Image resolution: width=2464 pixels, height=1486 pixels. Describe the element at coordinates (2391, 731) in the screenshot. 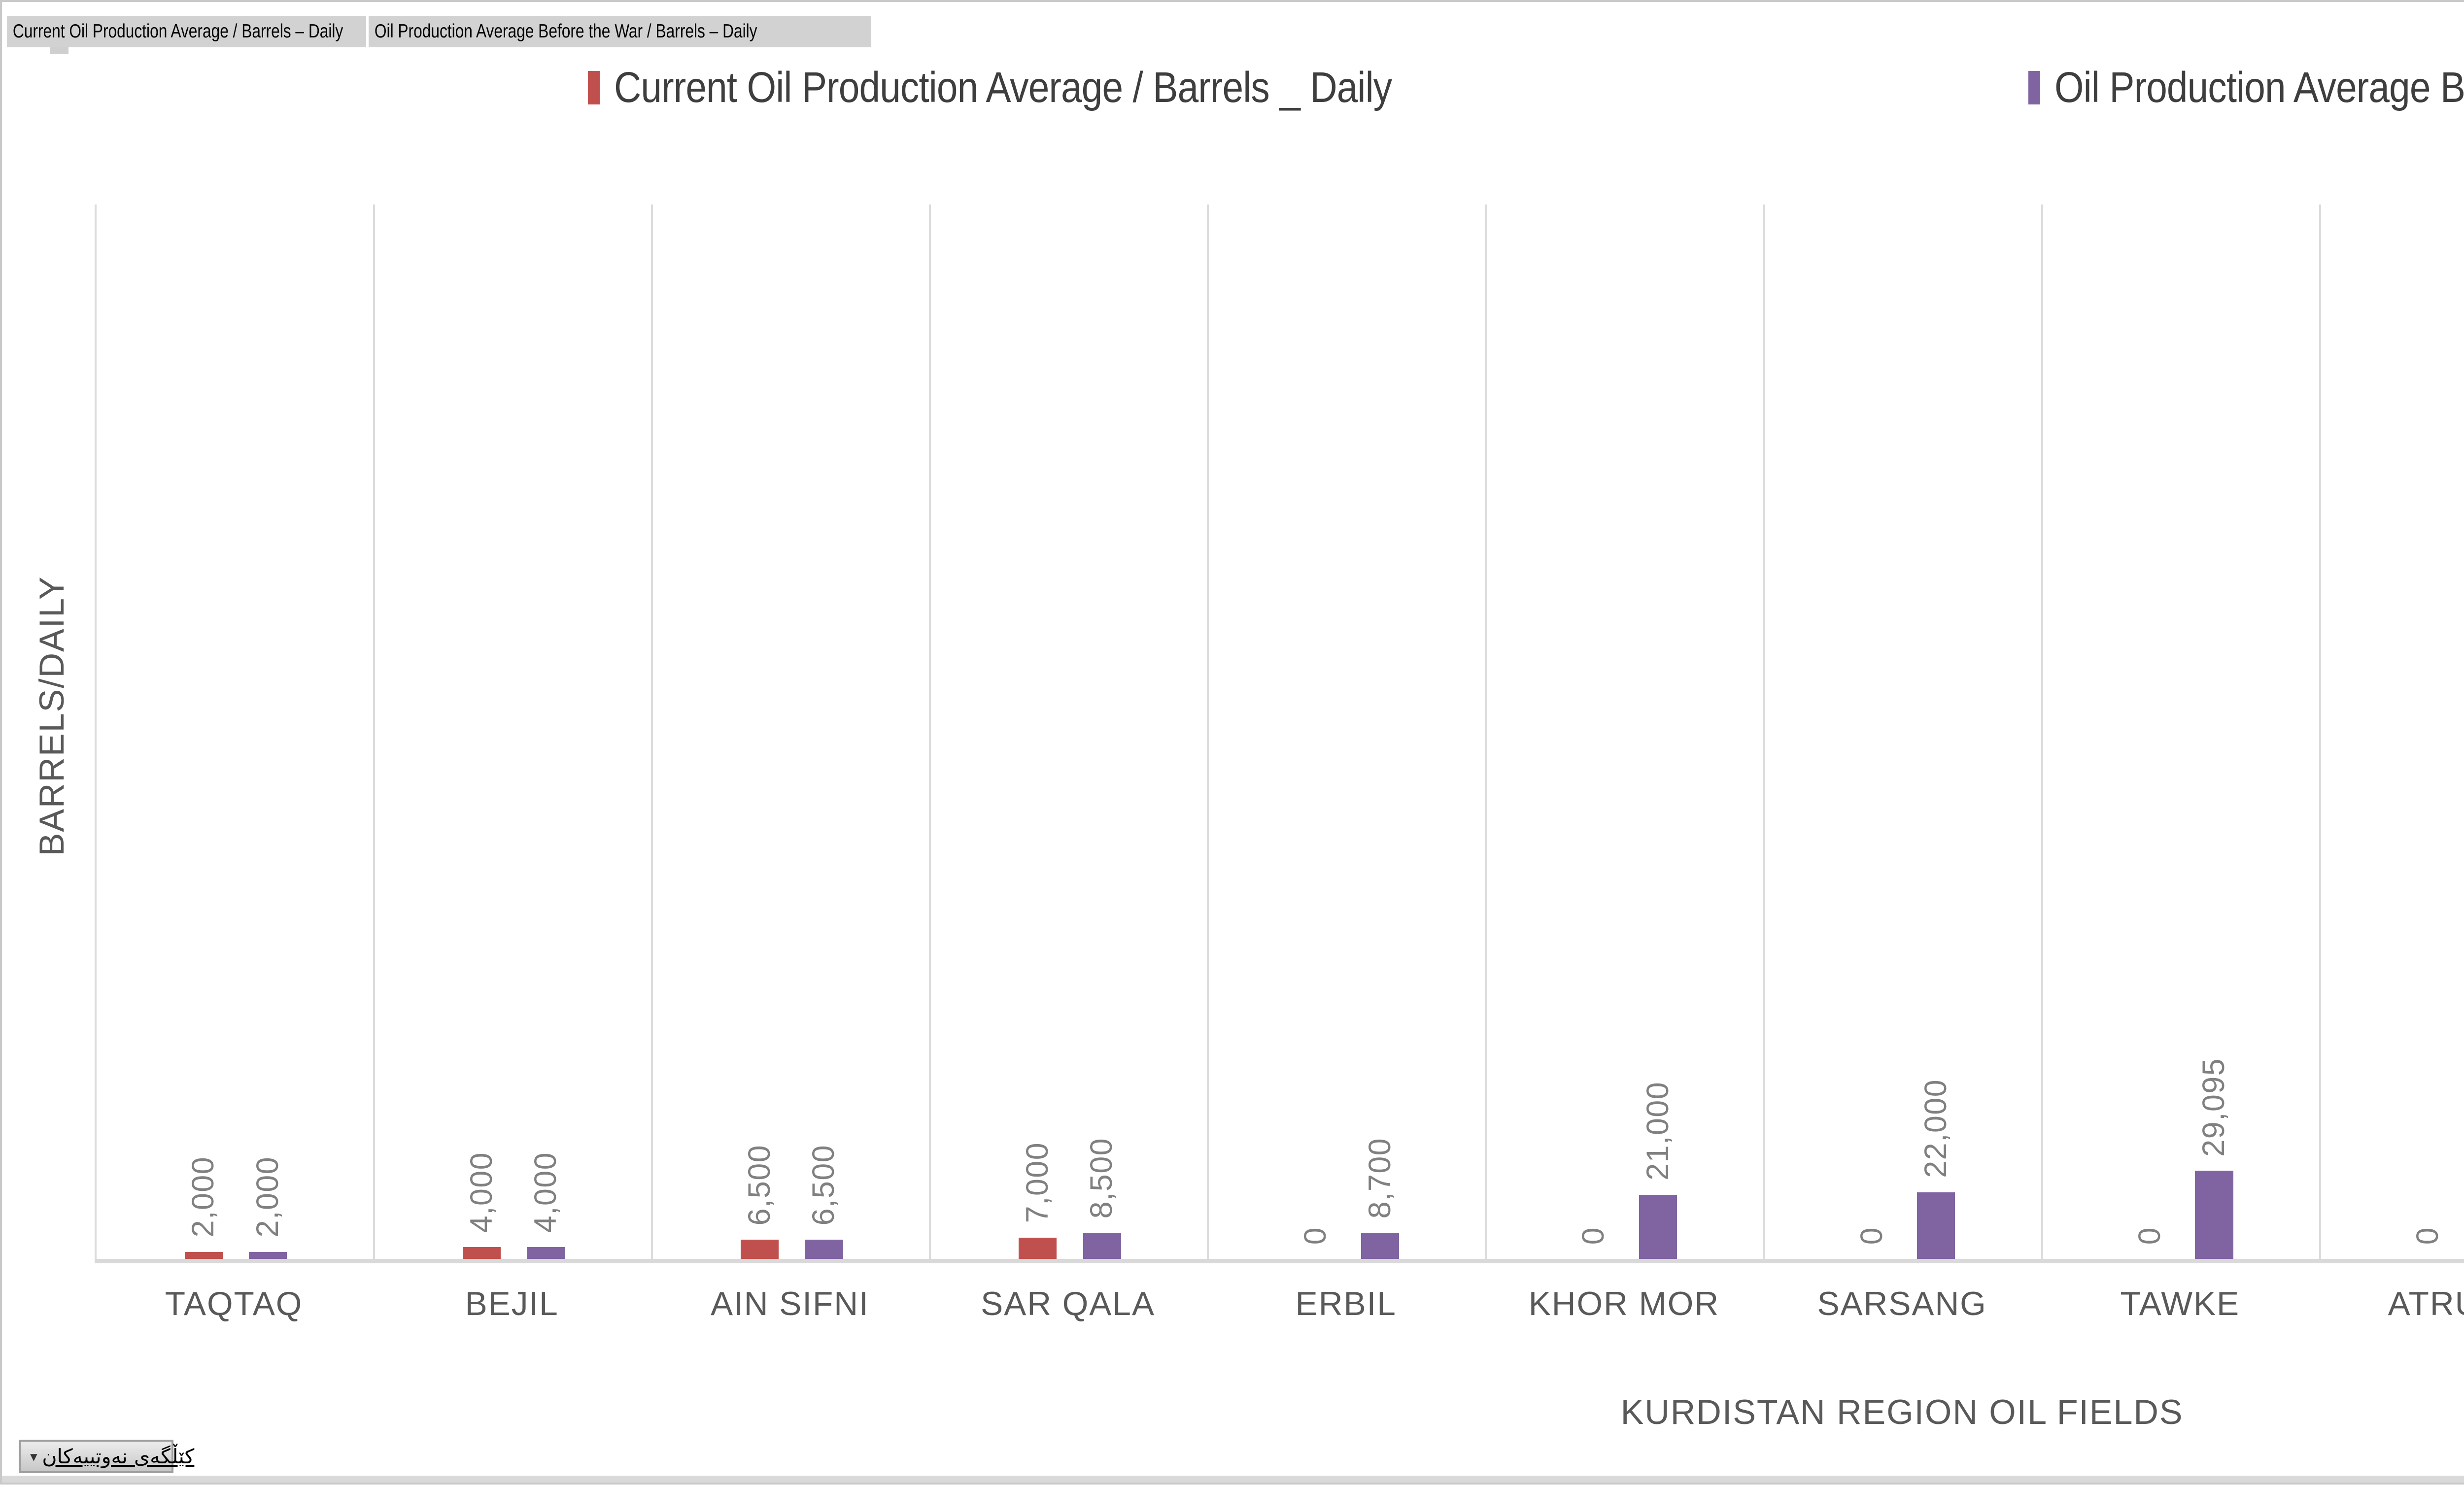

I see `category-cell: 031,500` at that location.